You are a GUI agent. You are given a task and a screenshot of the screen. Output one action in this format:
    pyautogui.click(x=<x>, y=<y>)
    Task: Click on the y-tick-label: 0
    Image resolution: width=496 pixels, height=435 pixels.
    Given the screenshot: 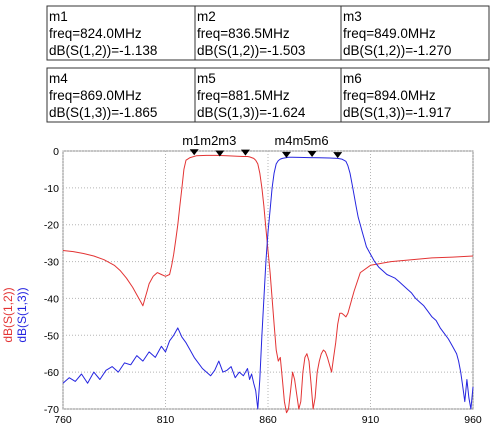 What is the action you would take?
    pyautogui.click(x=56, y=152)
    